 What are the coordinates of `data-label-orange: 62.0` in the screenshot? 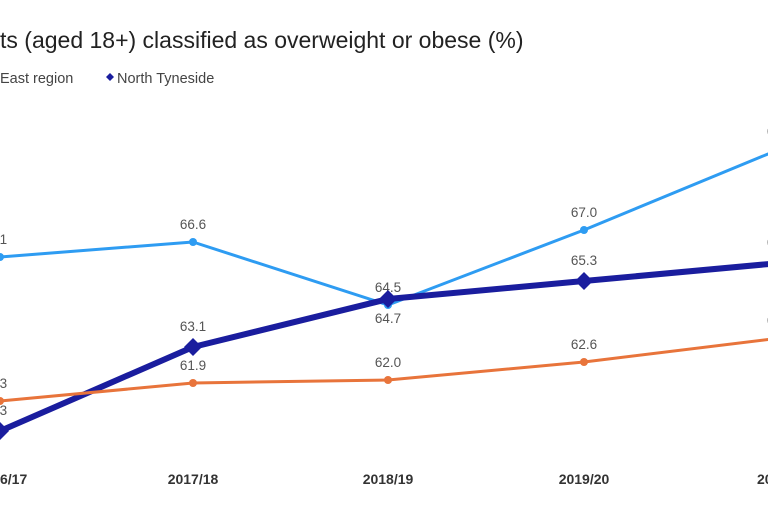 It's located at (388, 362).